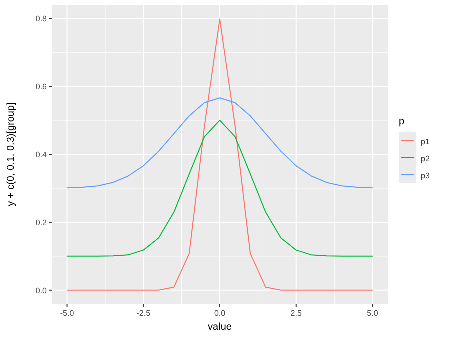  Describe the element at coordinates (67, 313) in the screenshot. I see `x-tick-label: -5.0` at that location.